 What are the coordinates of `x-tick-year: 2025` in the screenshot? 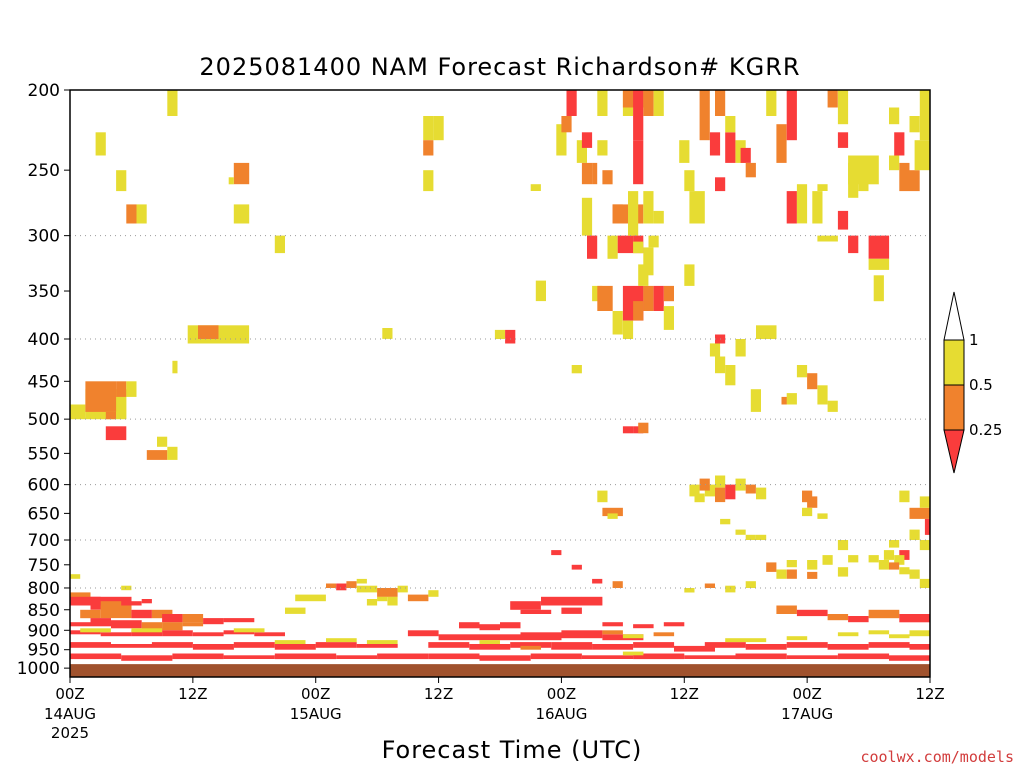 It's located at (70, 733).